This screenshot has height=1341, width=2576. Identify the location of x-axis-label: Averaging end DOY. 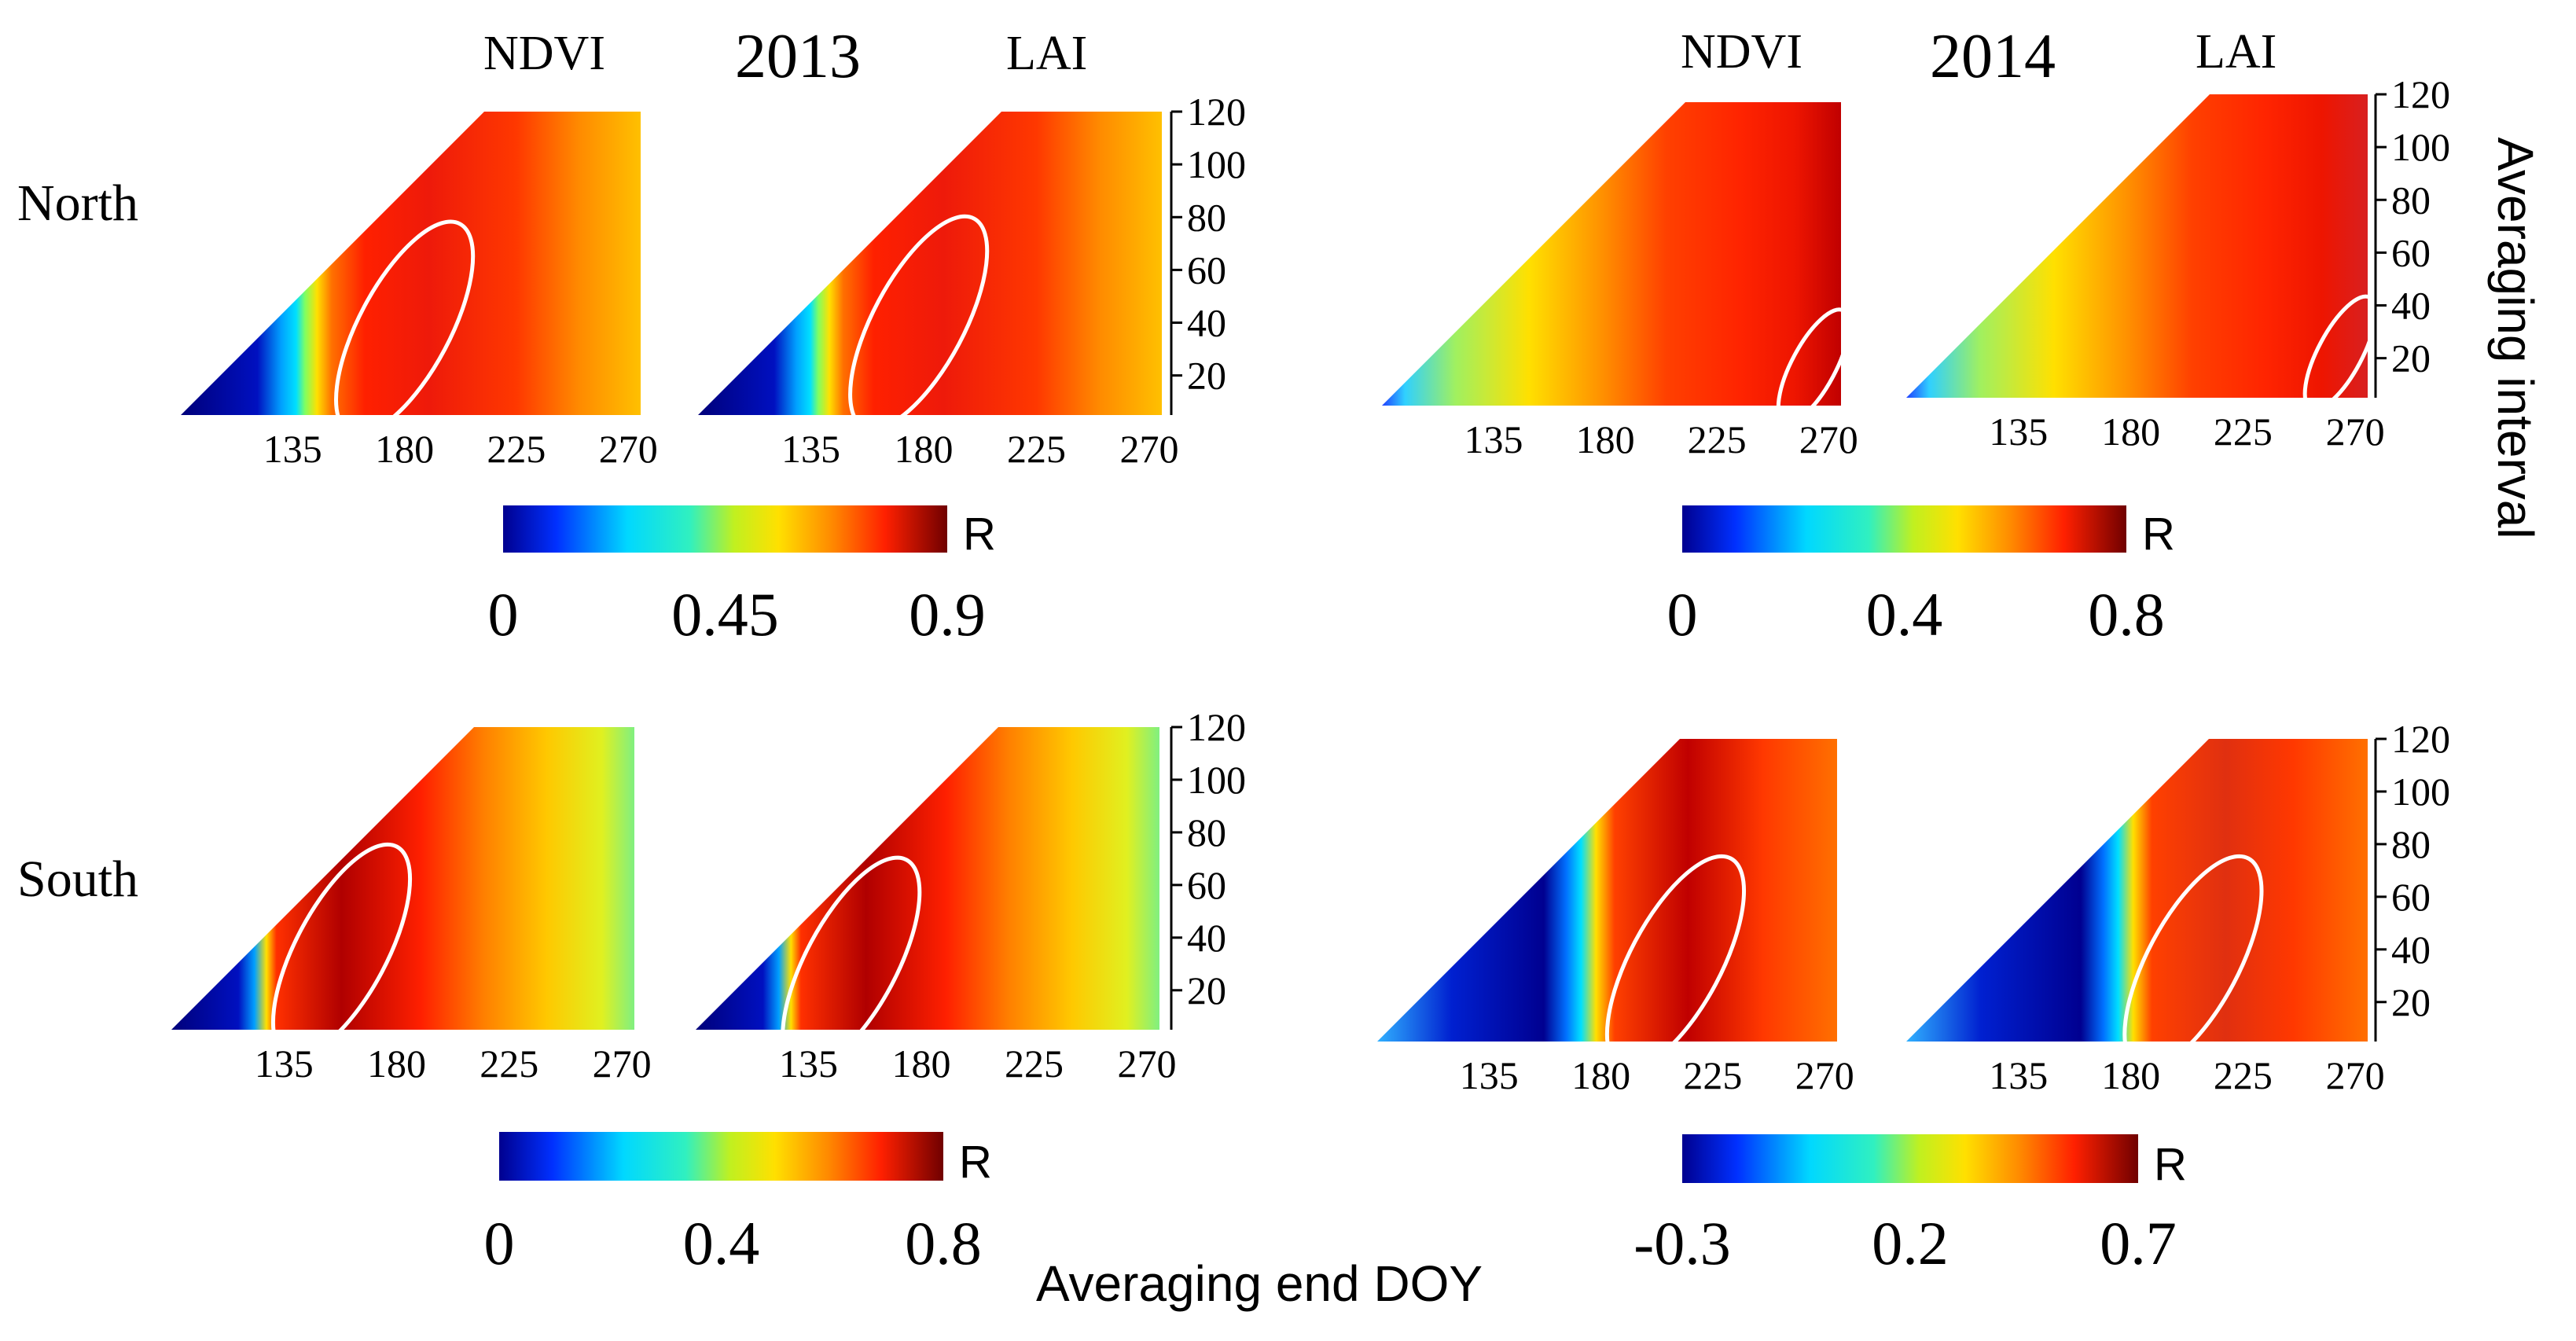
(1259, 1284).